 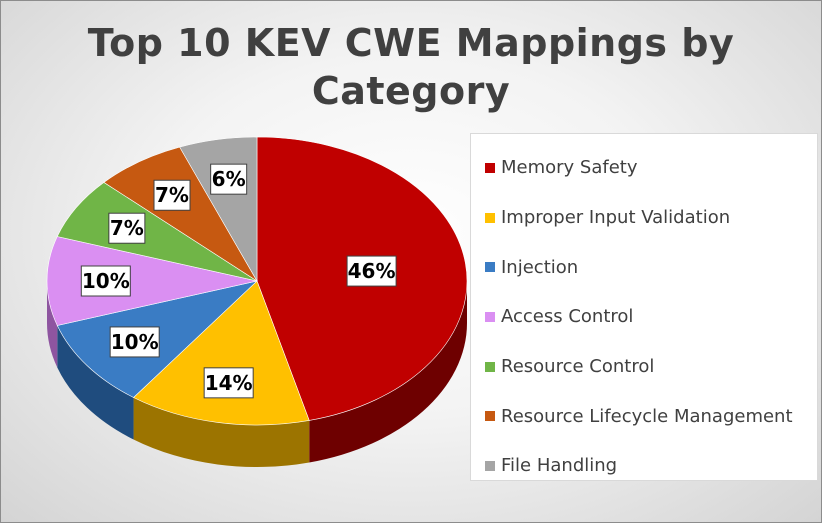 I want to click on data-label-0: 46%, so click(x=371, y=271).